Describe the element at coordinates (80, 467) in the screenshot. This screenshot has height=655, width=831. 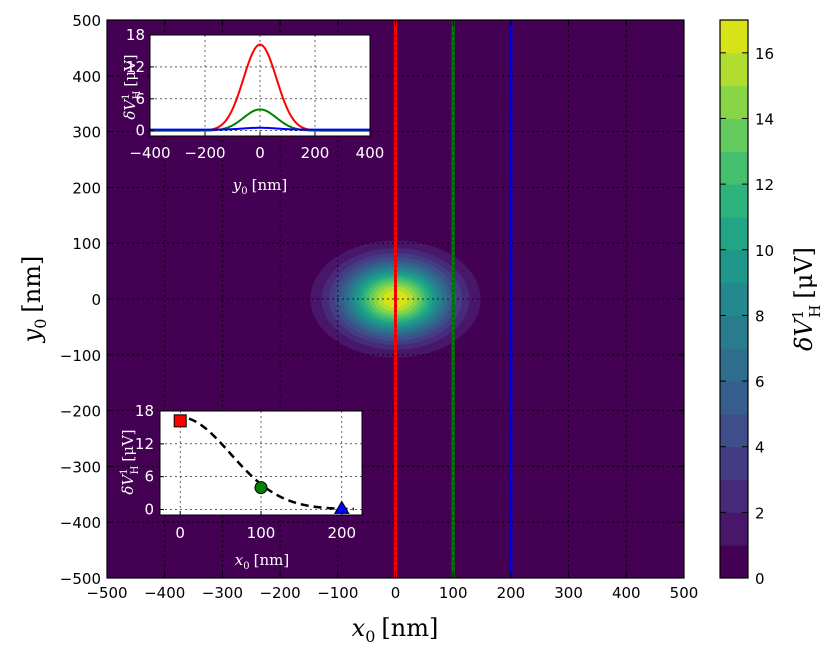
I see `y-tick-label: −300` at that location.